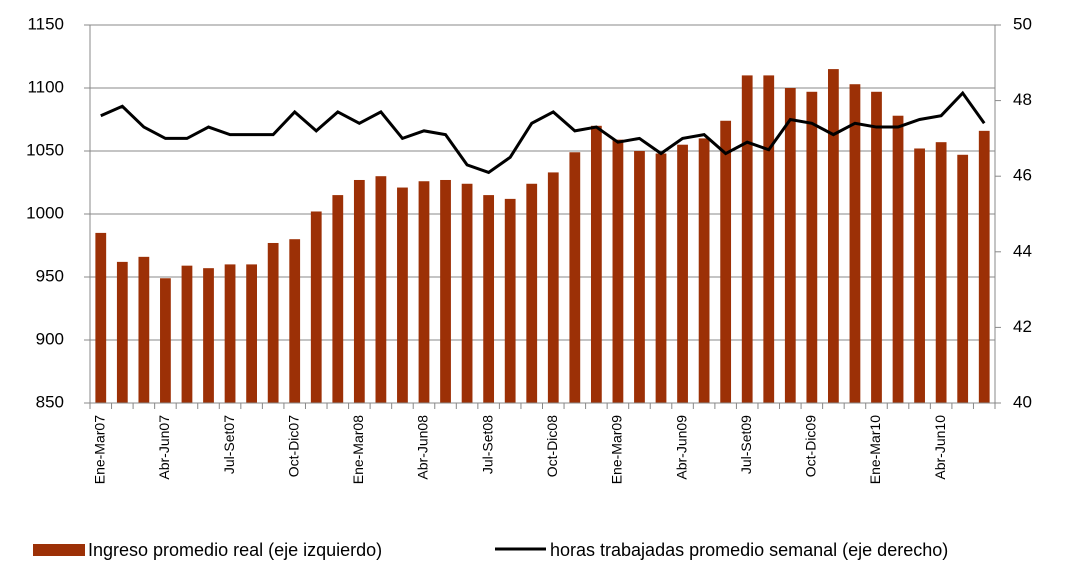  I want to click on x-tick-label: Oct-Dic07, so click(293, 446).